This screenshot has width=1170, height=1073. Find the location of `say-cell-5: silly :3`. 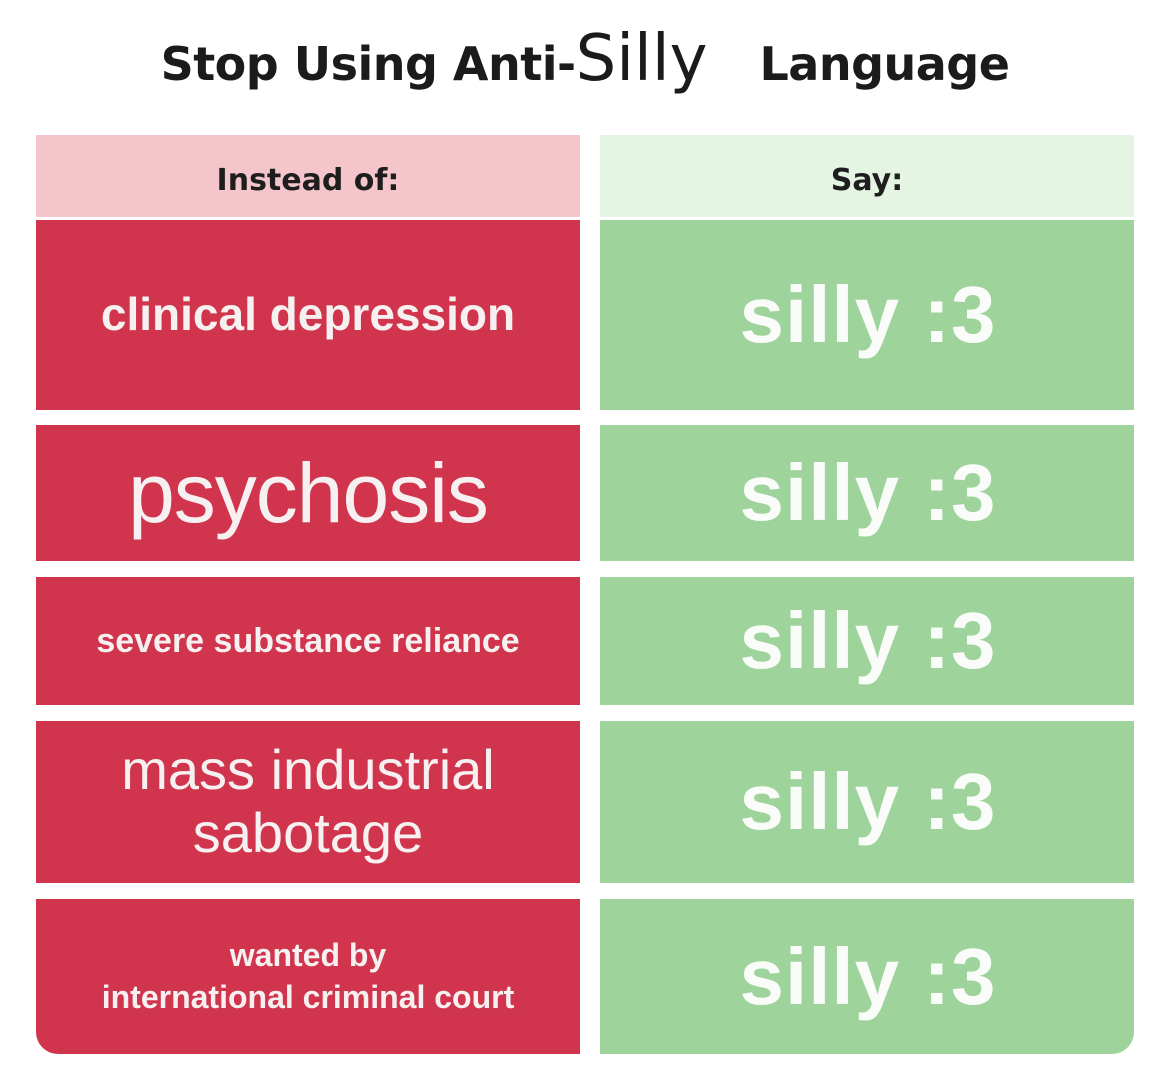

say-cell-5: silly :3 is located at coordinates (867, 976).